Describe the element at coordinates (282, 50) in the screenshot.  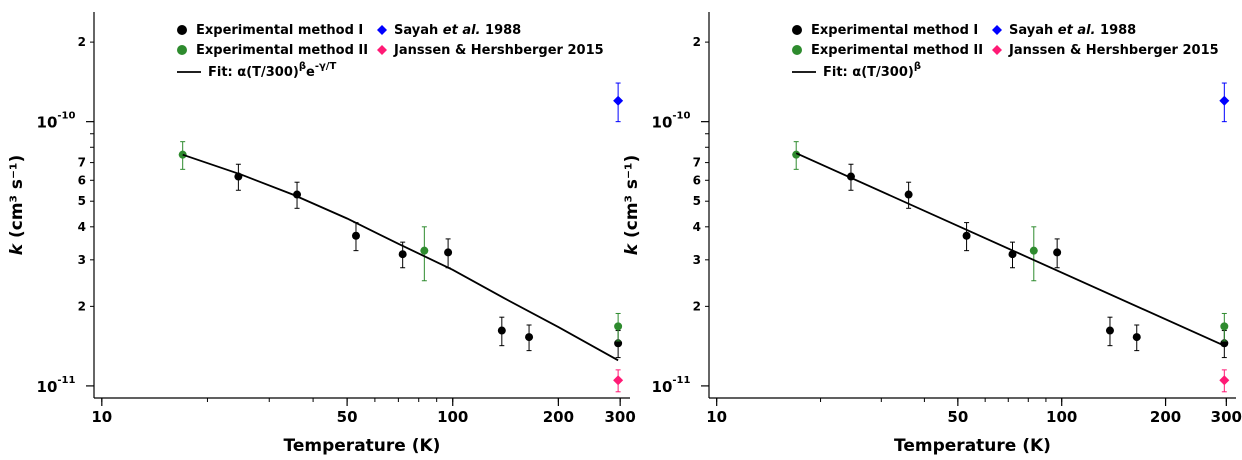
I see `legend-label: Experimental method II` at that location.